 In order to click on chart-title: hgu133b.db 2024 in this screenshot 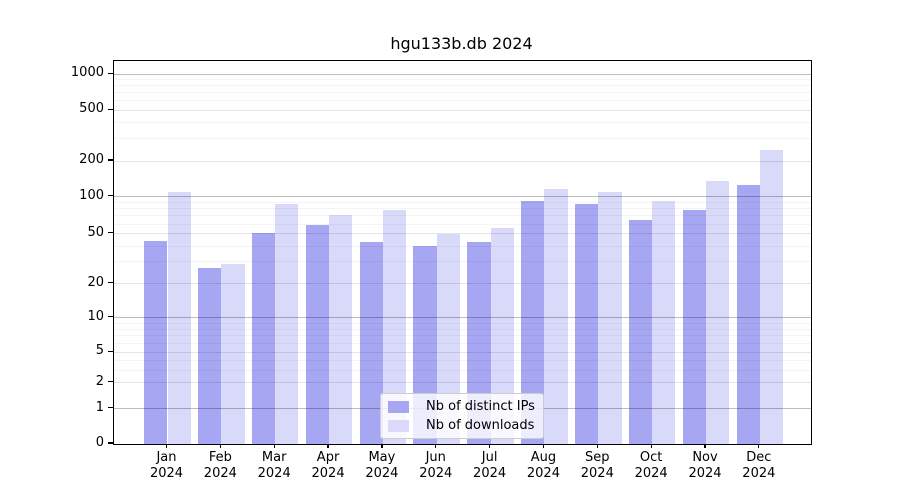, I will do `click(461, 43)`.